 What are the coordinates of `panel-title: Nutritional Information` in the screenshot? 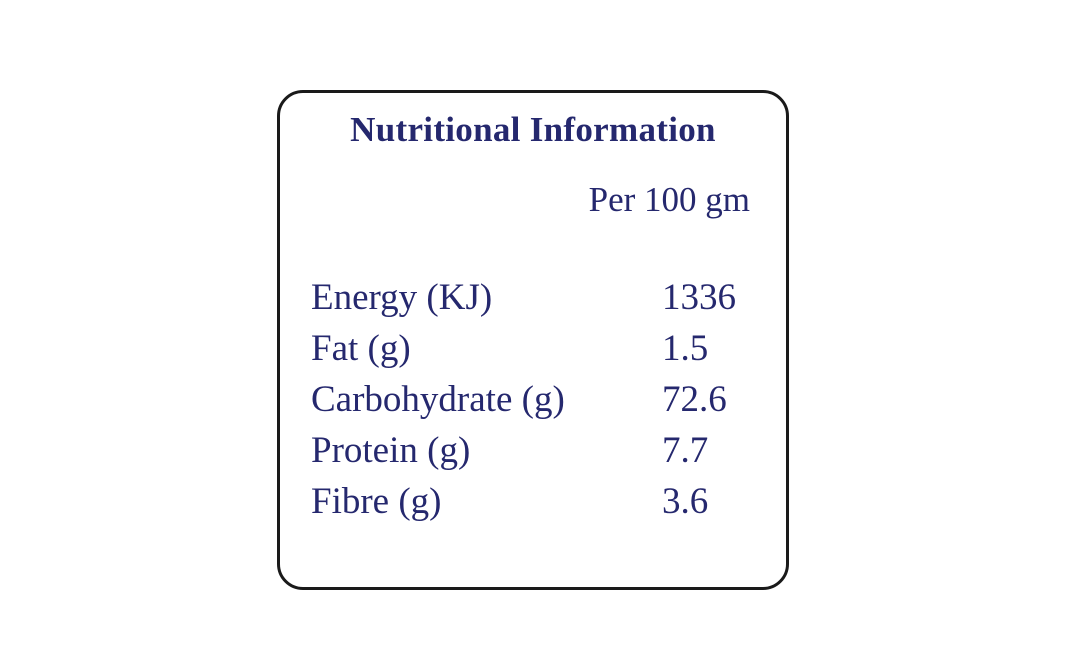 It's located at (533, 129).